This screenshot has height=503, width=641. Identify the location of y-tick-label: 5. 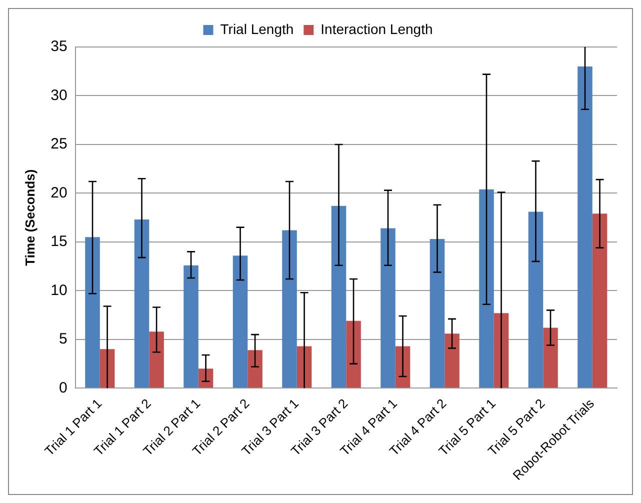
(63, 339).